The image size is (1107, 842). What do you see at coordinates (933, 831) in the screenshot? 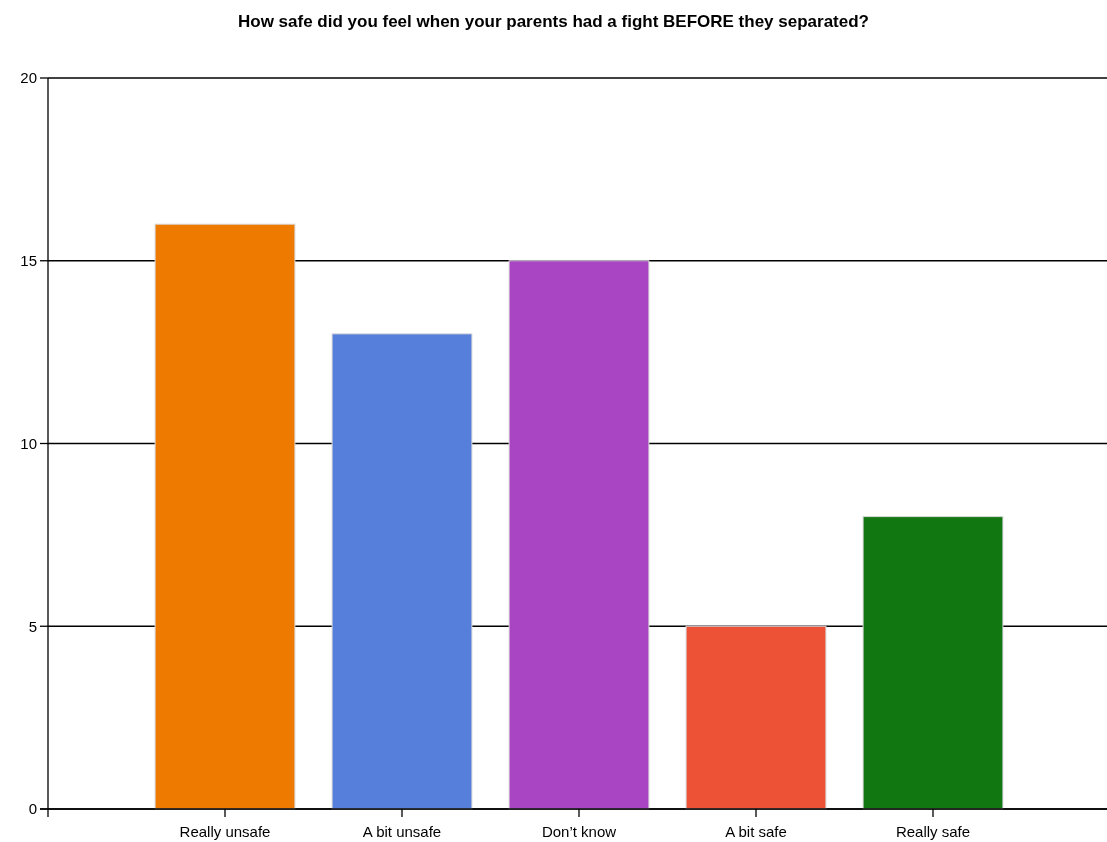
I see `x-tick-label: Really safe` at bounding box center [933, 831].